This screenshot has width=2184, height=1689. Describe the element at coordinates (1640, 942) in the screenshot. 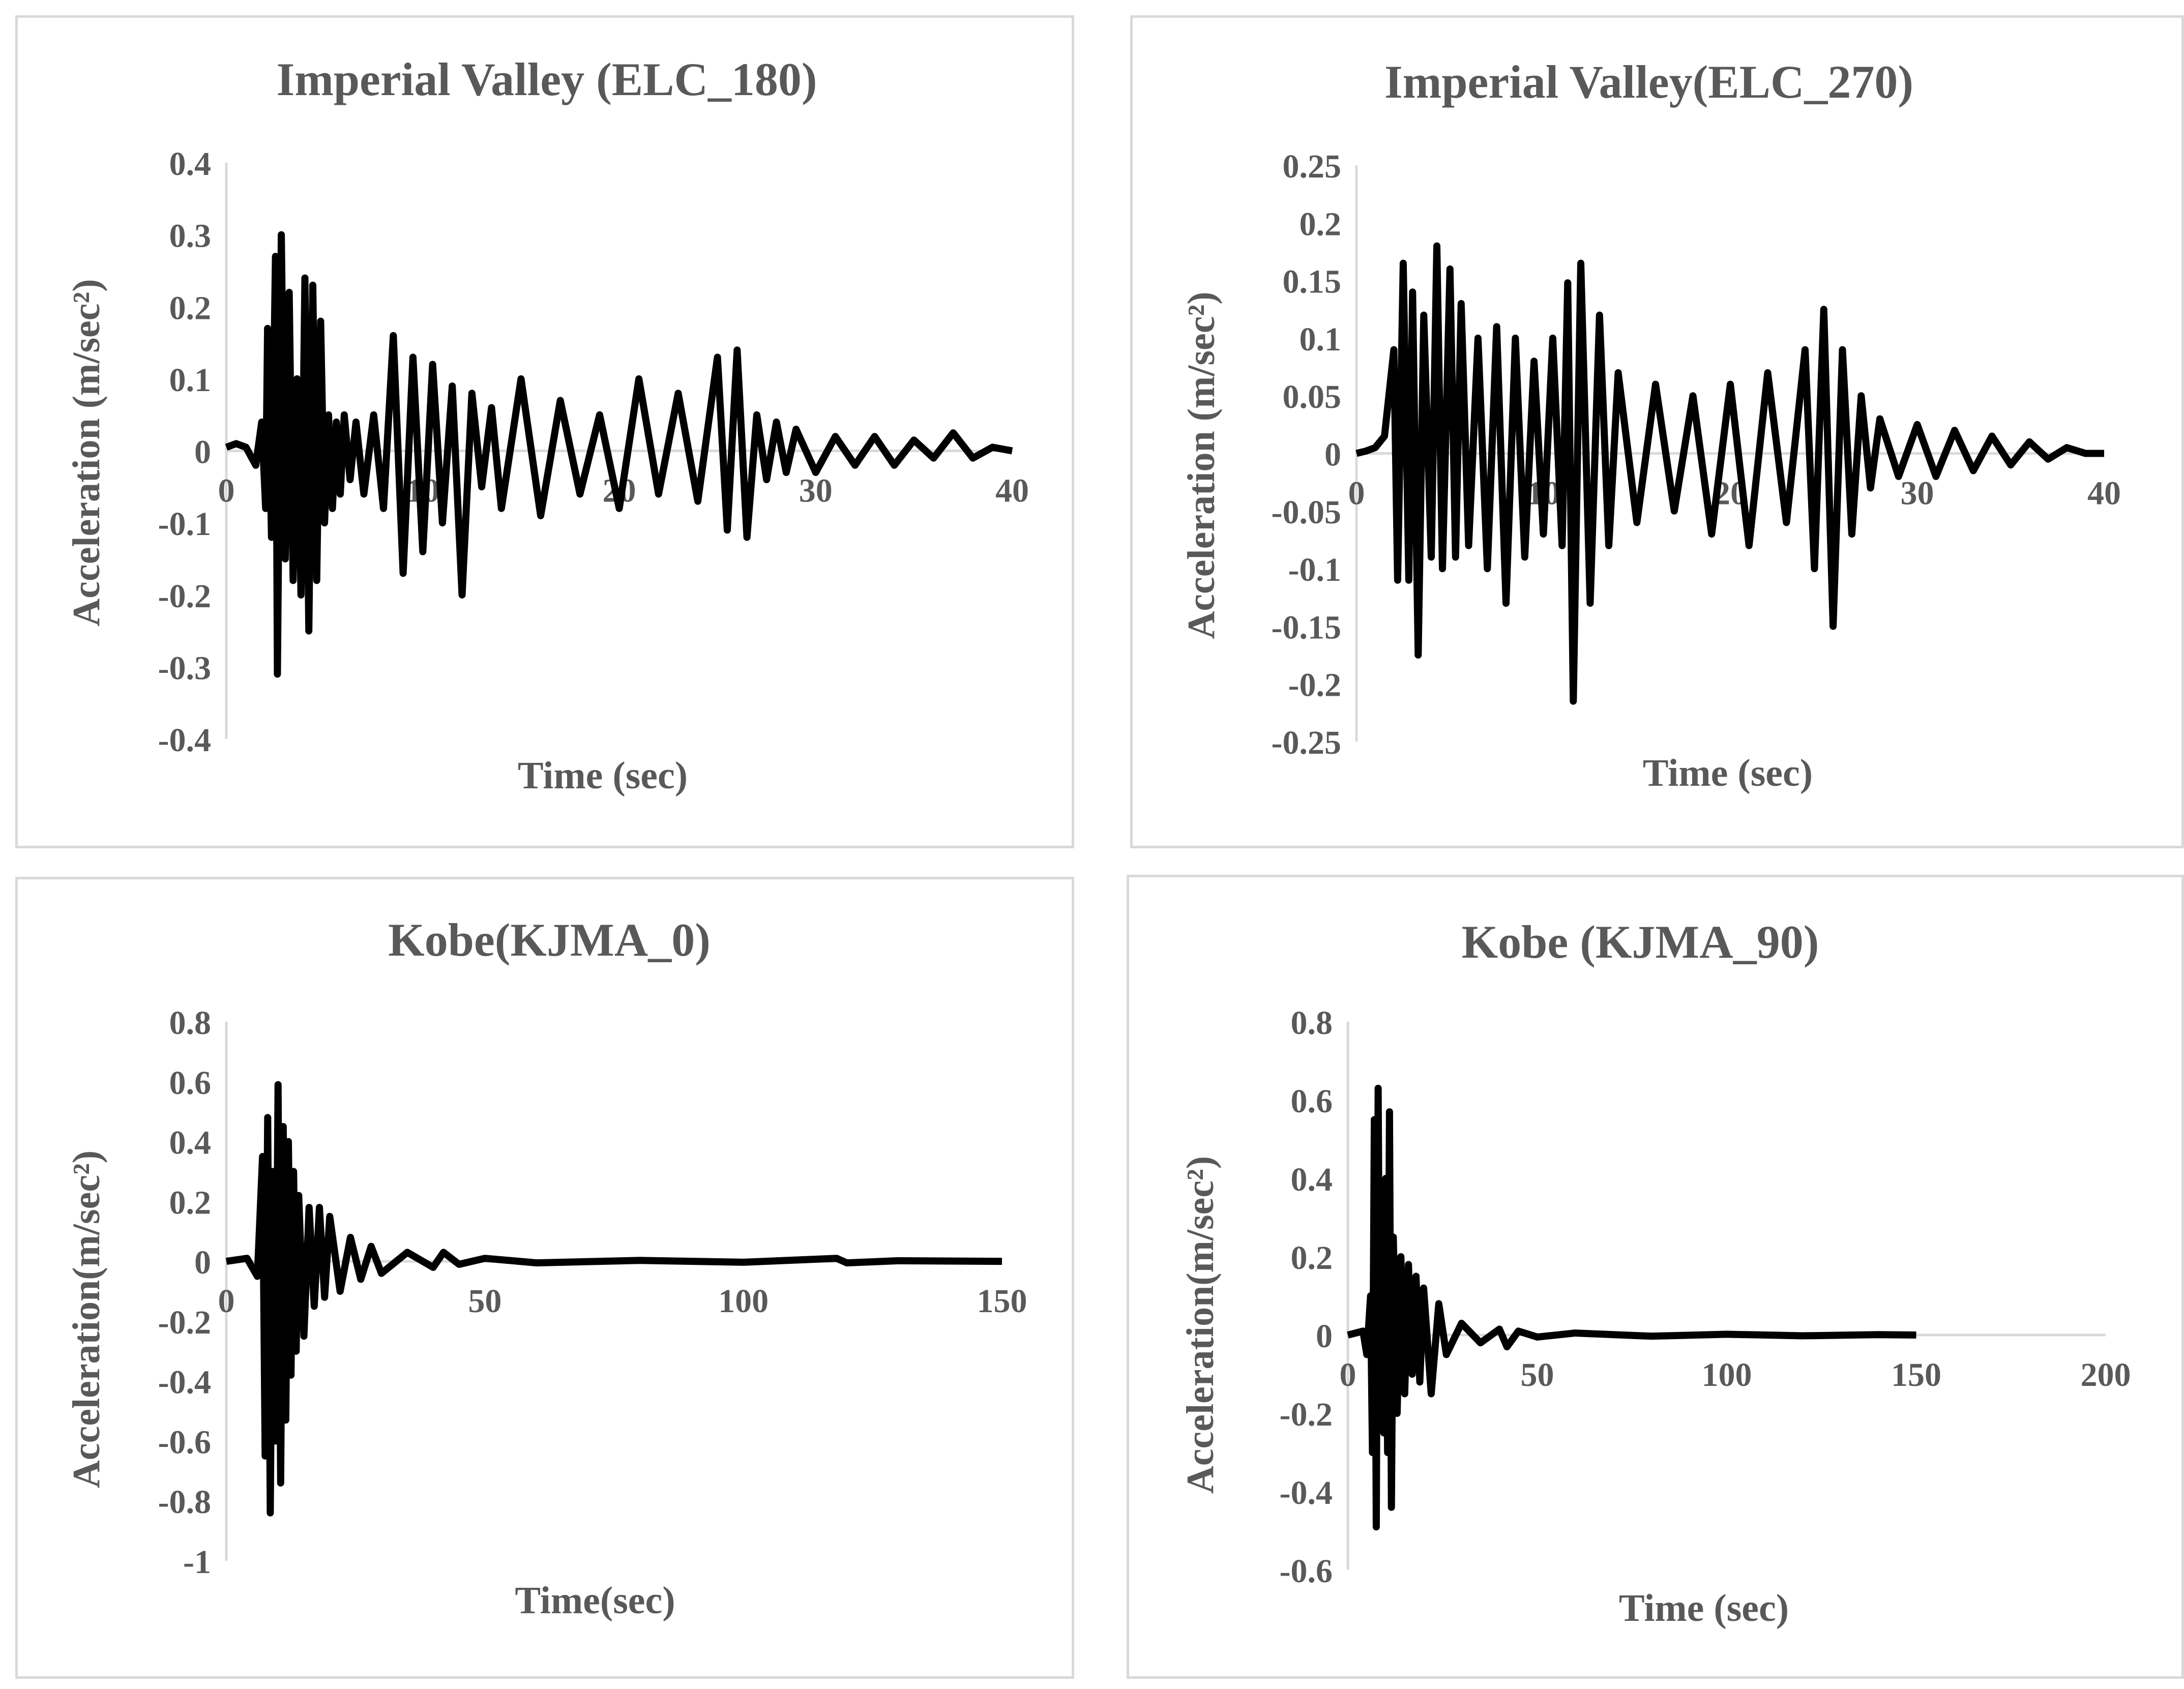

I see `chart-title: Kobe (KJMA_90)` at that location.